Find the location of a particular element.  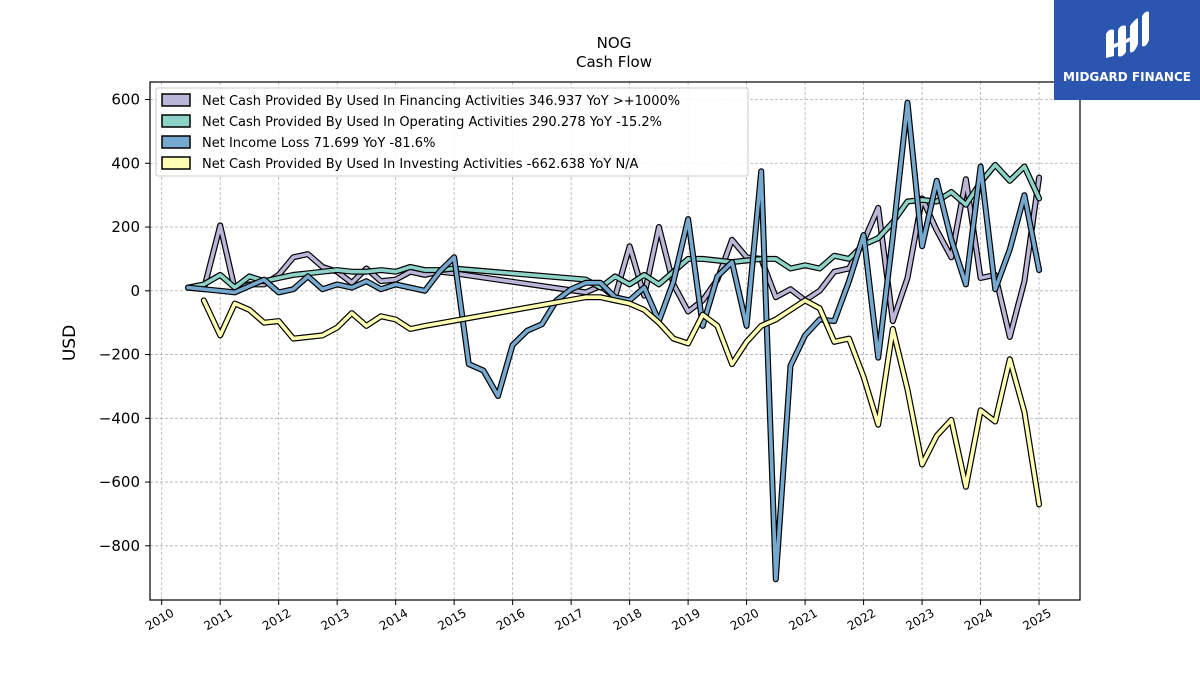

x-tick-label: 2019 is located at coordinates (685, 619).